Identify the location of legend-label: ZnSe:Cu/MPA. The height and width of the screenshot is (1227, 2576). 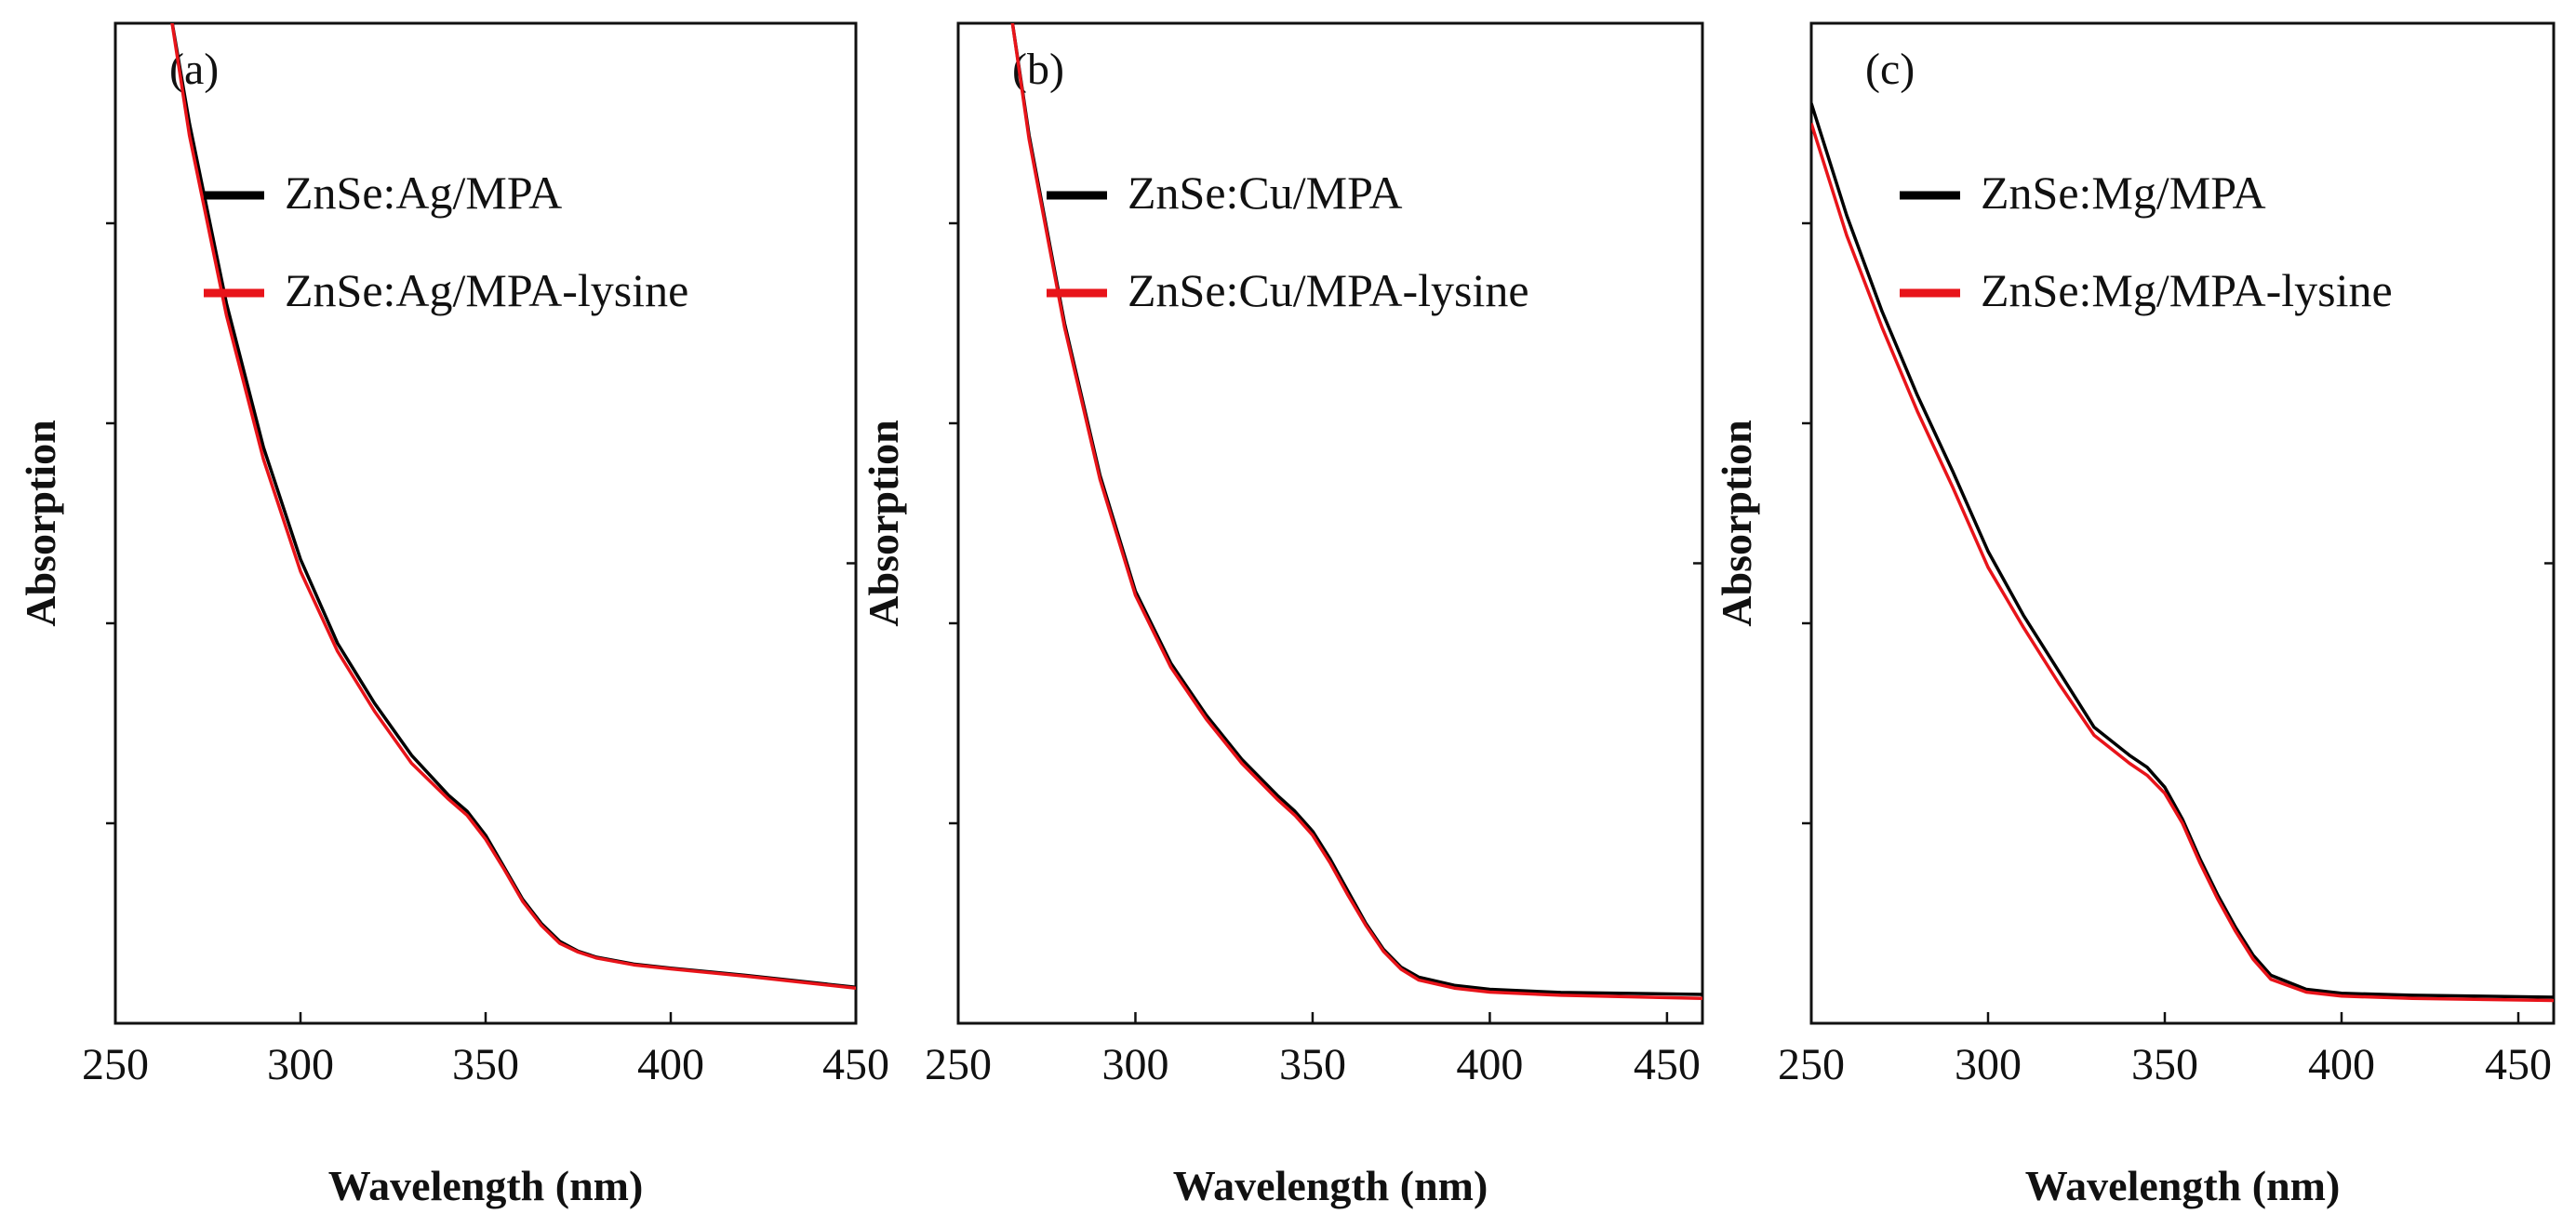
(1265, 193).